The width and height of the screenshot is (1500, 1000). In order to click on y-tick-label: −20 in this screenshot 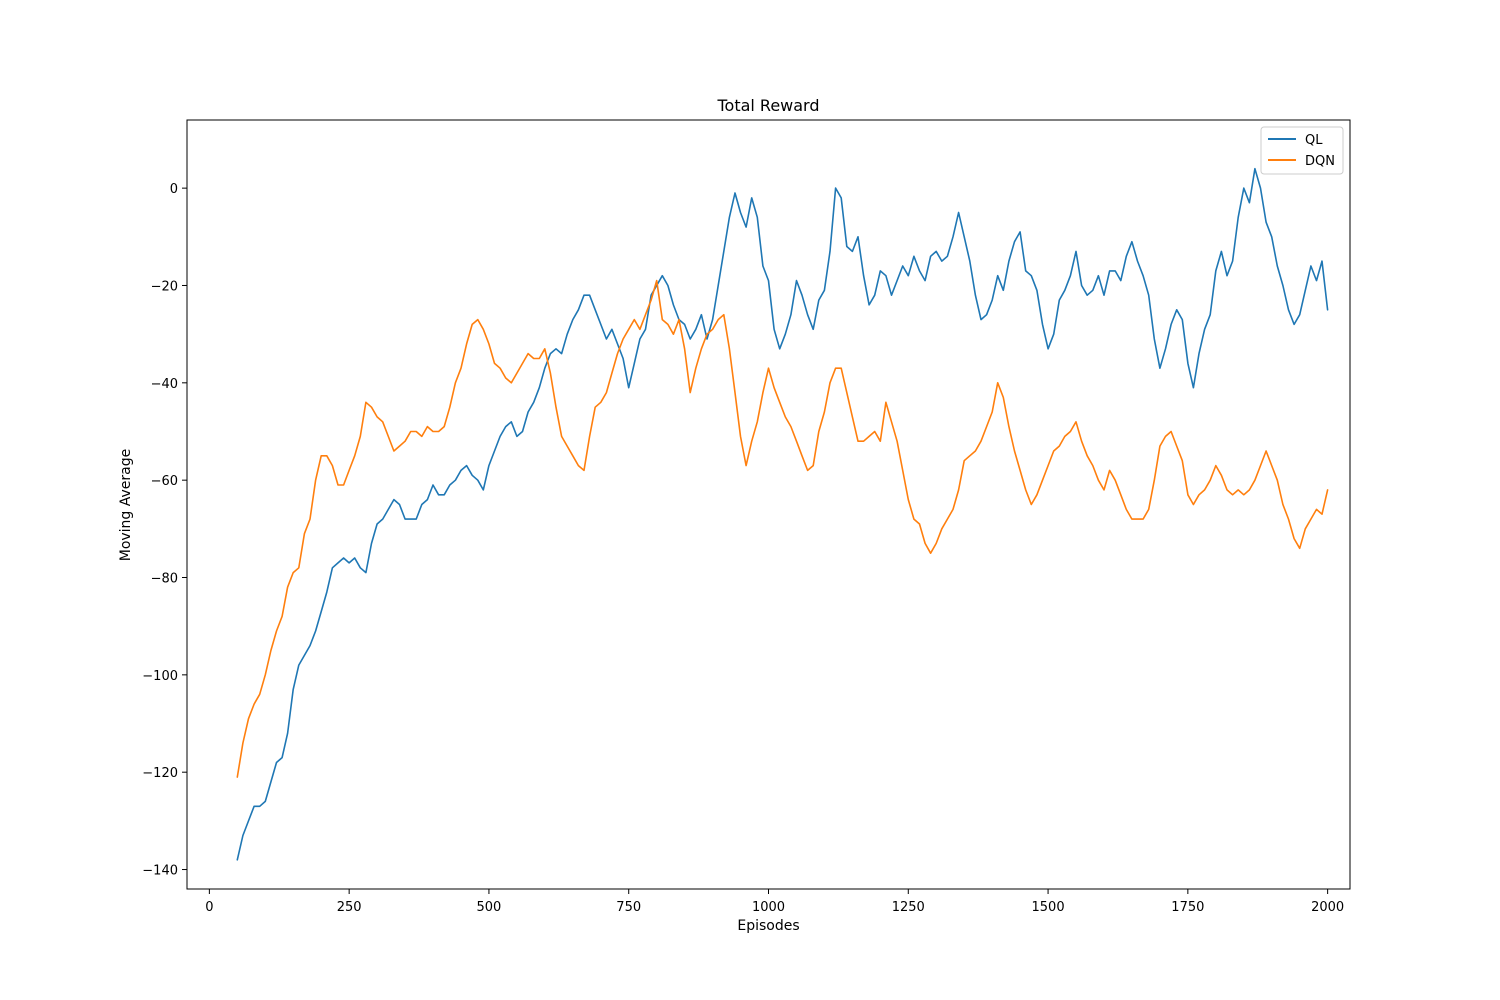, I will do `click(164, 286)`.